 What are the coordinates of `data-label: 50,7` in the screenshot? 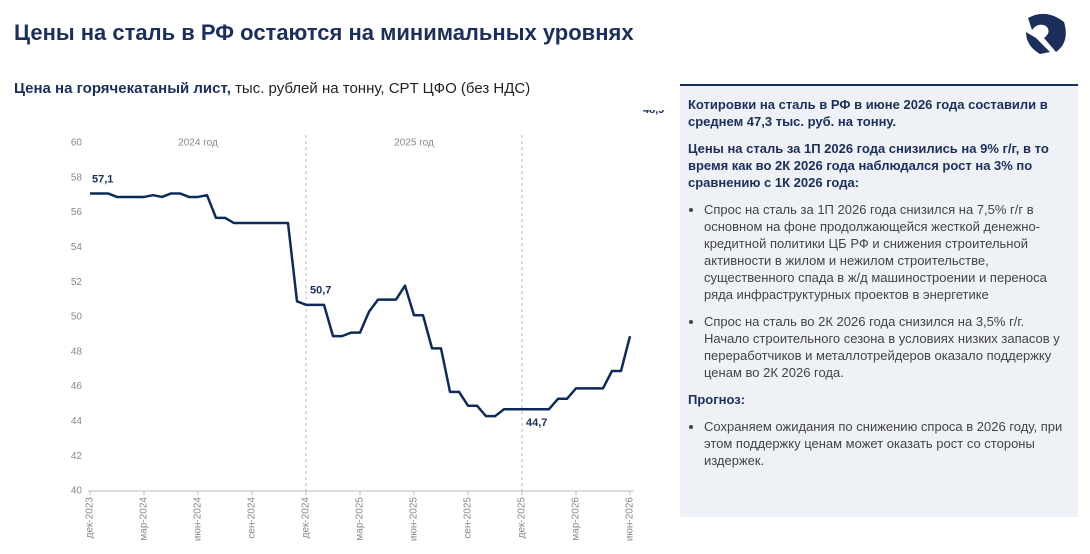 It's located at (320, 291).